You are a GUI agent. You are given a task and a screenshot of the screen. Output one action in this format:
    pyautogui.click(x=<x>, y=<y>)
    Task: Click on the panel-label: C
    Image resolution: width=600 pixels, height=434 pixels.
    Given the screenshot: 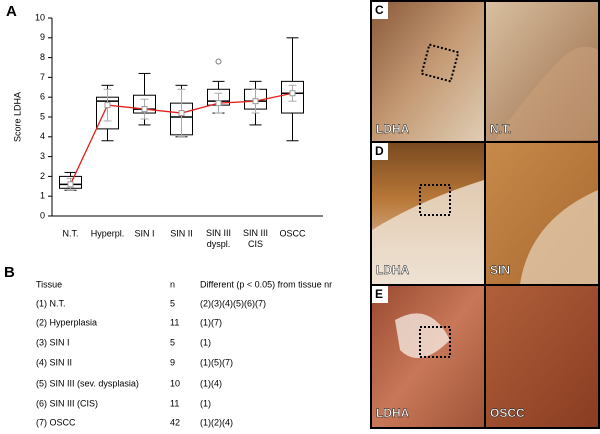 What is the action you would take?
    pyautogui.click(x=379, y=10)
    